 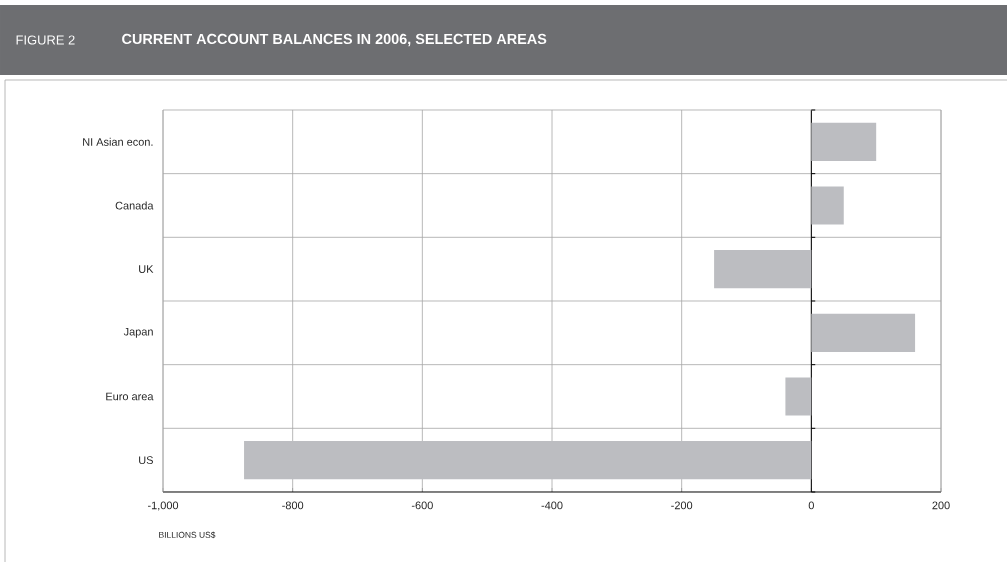 What do you see at coordinates (146, 460) in the screenshot?
I see `y-tick-label: US` at bounding box center [146, 460].